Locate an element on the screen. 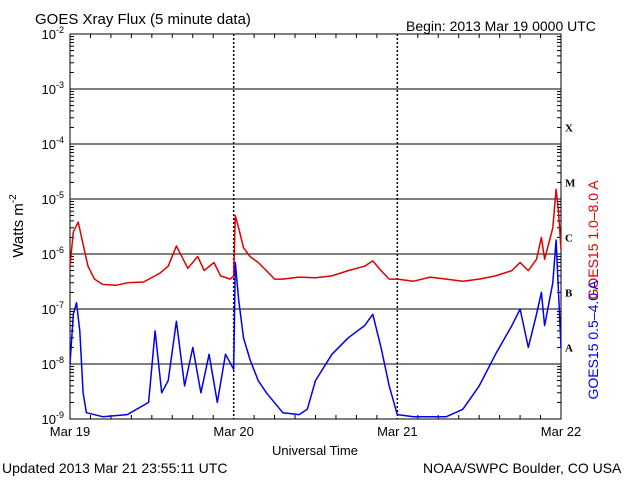  svg-text: Watts m-2 is located at coordinates (17, 226).